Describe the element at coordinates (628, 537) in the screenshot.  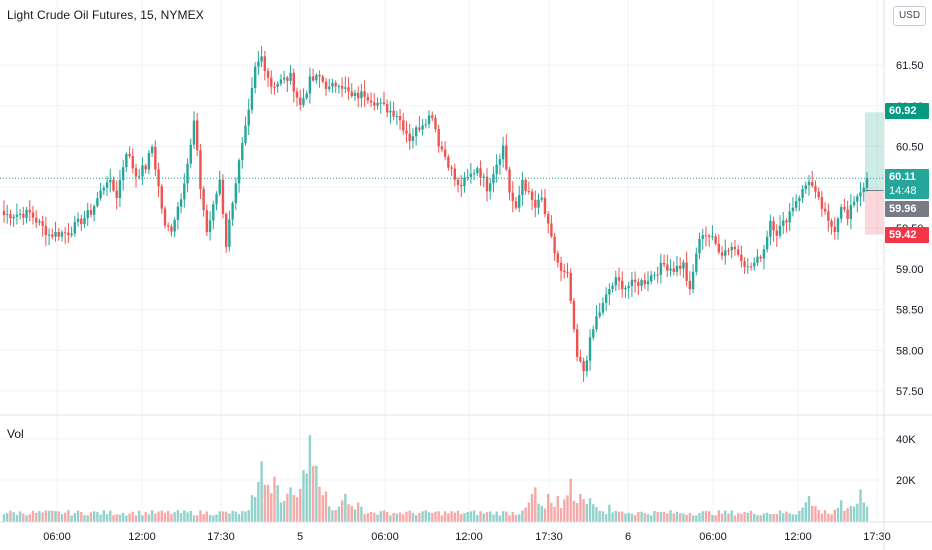
I see `x-tick-label: 6` at that location.